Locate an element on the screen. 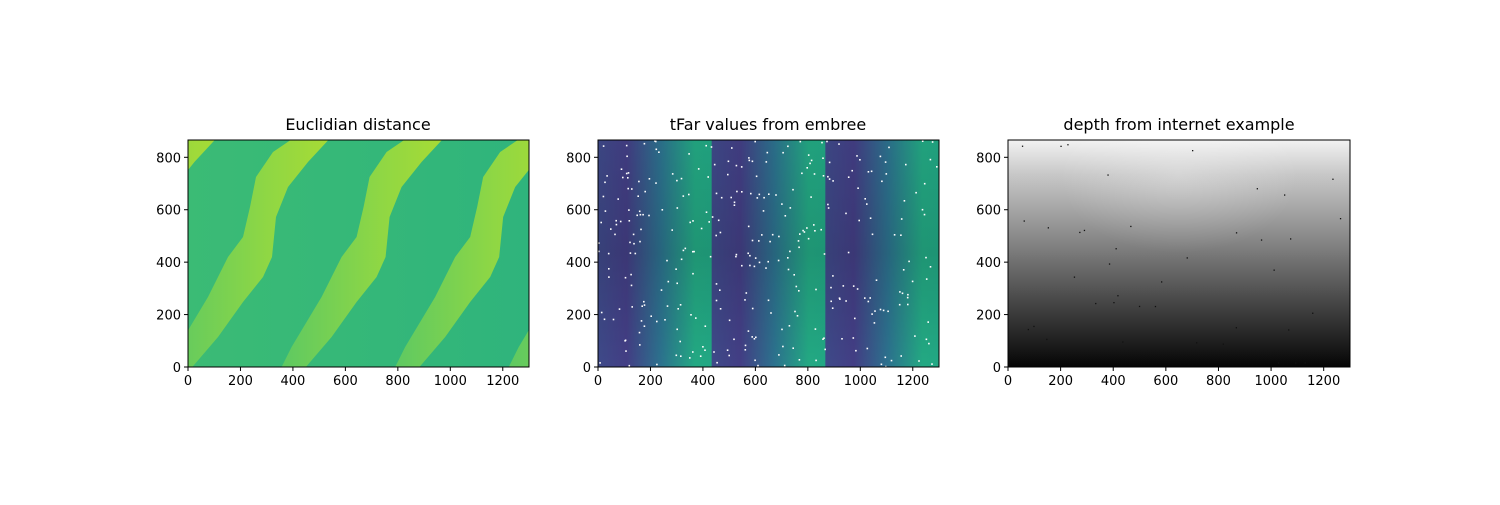 The width and height of the screenshot is (1500, 505). y-tick-label: 400 is located at coordinates (988, 263).